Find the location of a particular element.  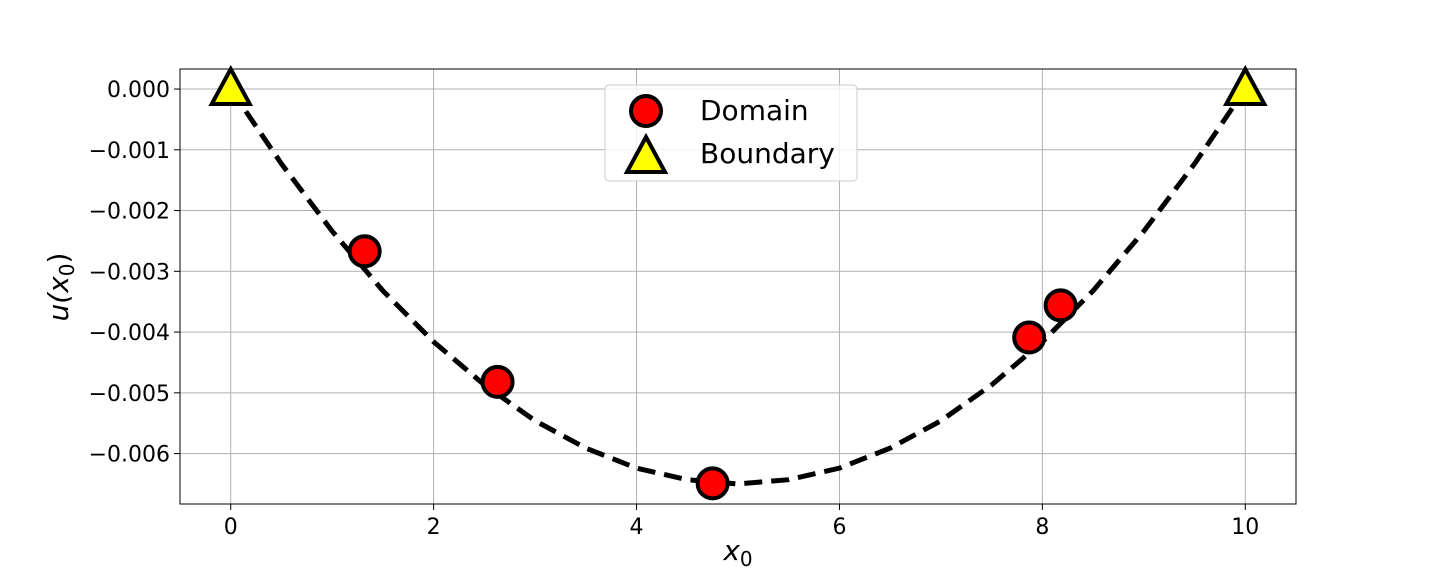

y-axis-label: u(x0) is located at coordinates (60, 287).